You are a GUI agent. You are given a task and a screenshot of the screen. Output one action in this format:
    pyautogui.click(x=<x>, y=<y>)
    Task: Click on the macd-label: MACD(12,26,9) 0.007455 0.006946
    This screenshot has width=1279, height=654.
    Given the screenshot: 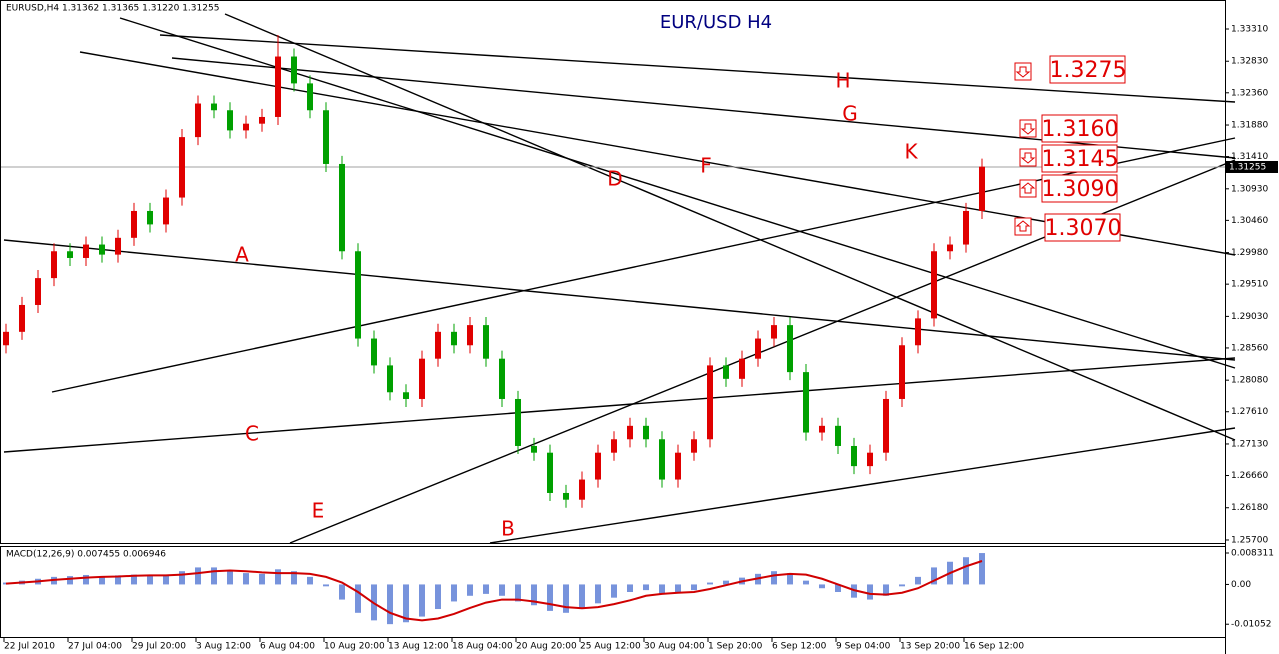 What is the action you would take?
    pyautogui.click(x=86, y=555)
    